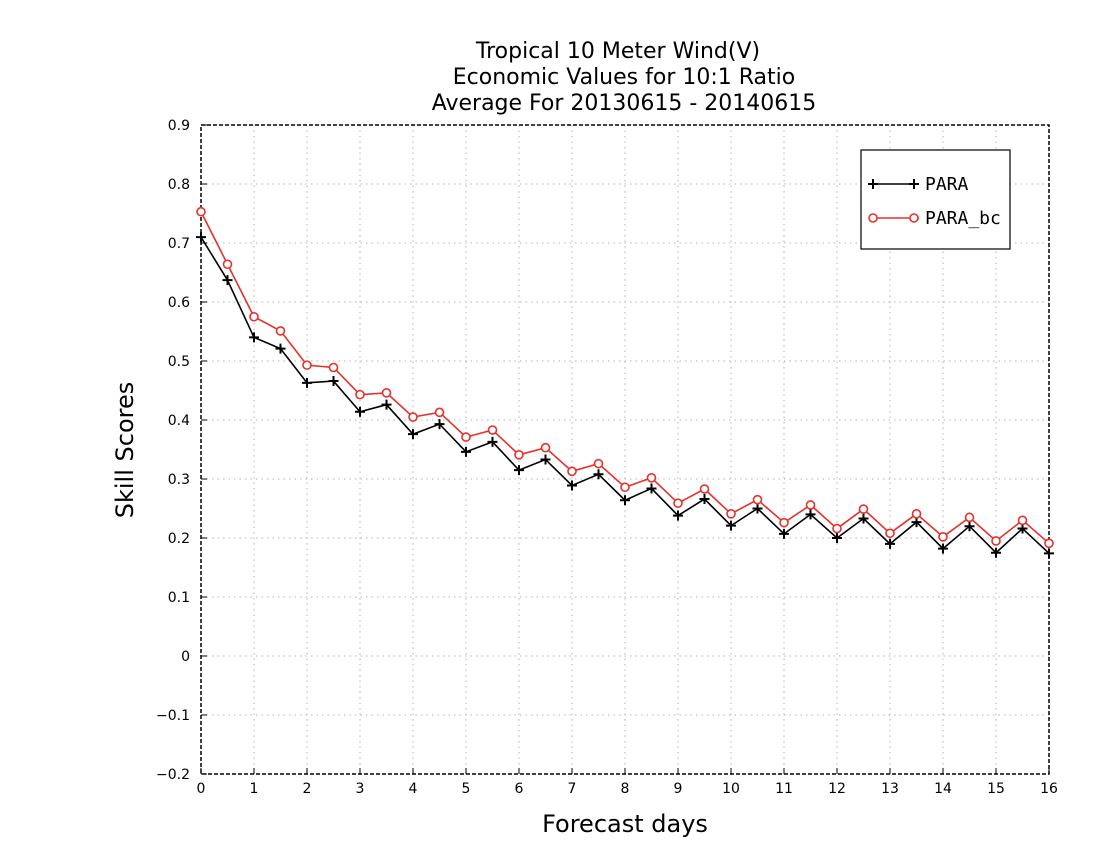 This screenshot has width=1100, height=850. I want to click on legend-box, so click(935, 199).